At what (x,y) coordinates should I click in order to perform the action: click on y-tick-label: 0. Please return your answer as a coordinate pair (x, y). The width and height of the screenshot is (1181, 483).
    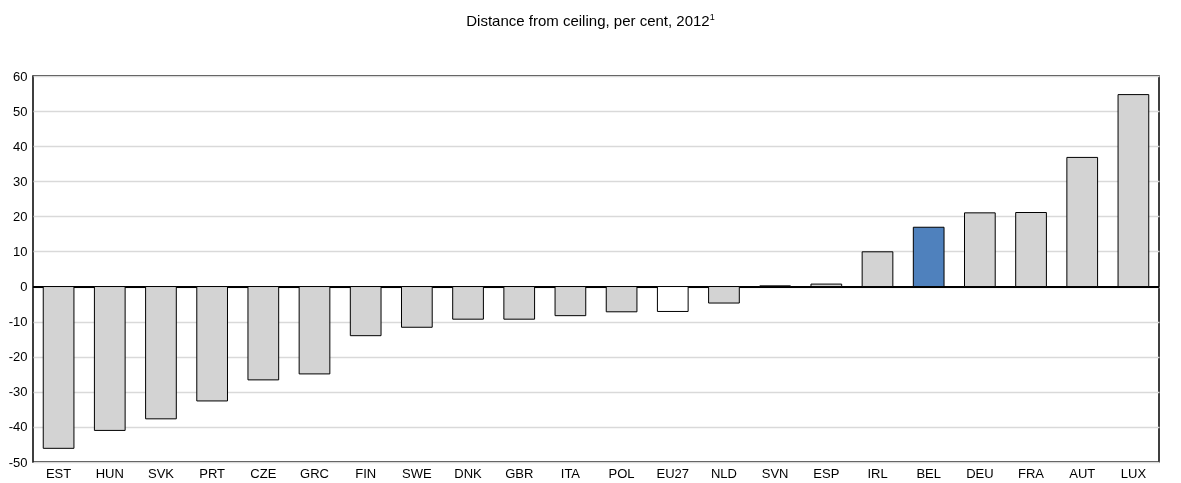
    Looking at the image, I should click on (24, 287).